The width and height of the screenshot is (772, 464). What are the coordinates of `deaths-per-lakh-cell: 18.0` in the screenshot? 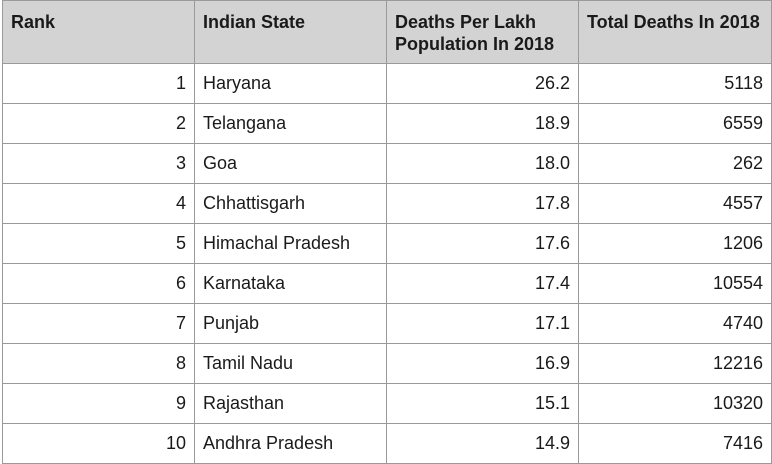 It's located at (482, 163).